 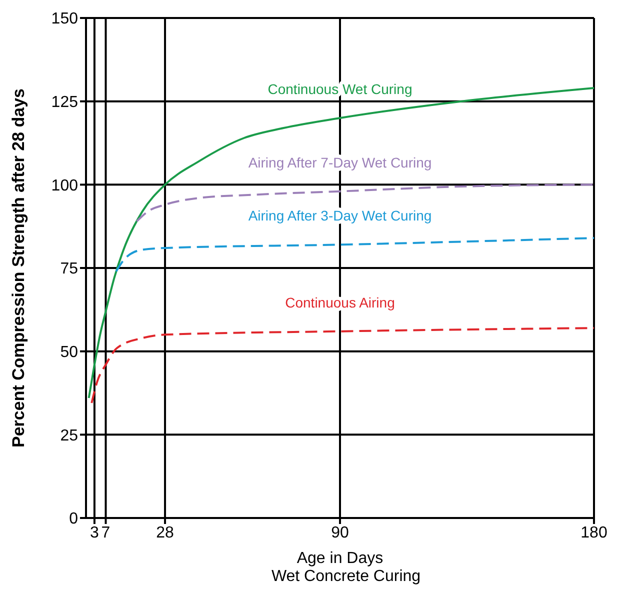 What do you see at coordinates (64, 103) in the screenshot?
I see `y-tick-label: 125` at bounding box center [64, 103].